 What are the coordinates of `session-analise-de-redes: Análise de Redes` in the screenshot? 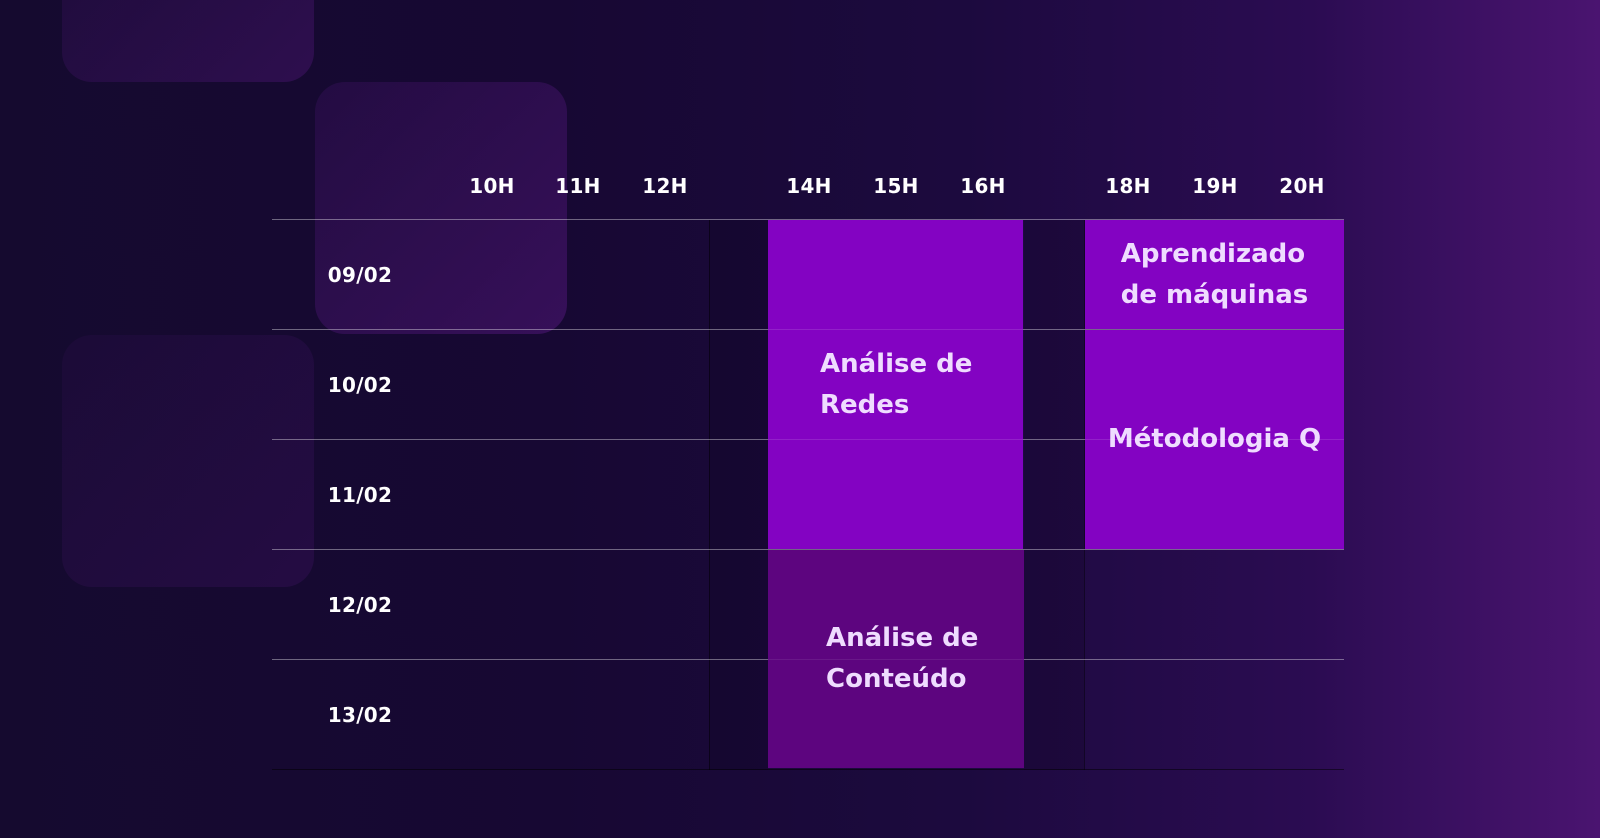 It's located at (895, 384).